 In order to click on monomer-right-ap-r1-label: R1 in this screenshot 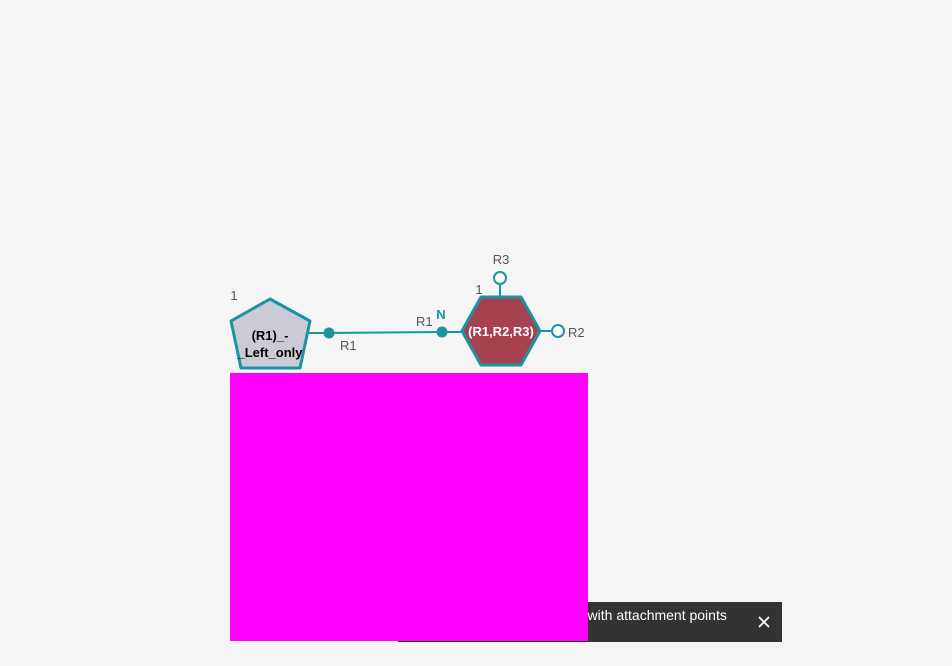, I will do `click(424, 321)`.